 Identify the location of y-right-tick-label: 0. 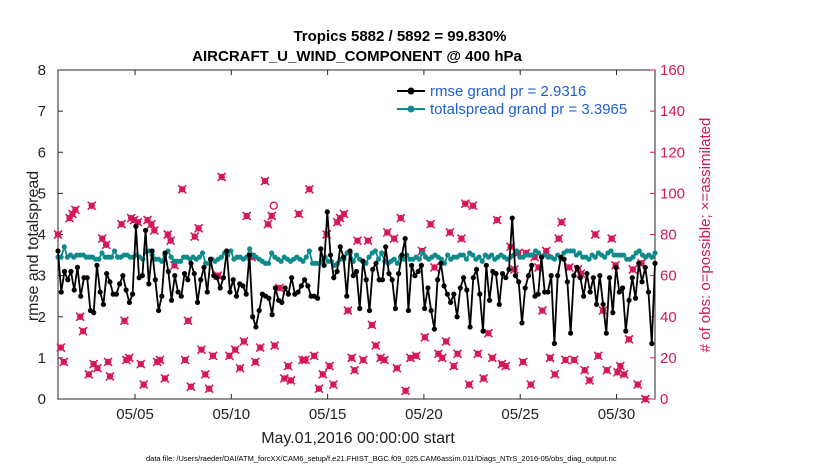
(664, 399).